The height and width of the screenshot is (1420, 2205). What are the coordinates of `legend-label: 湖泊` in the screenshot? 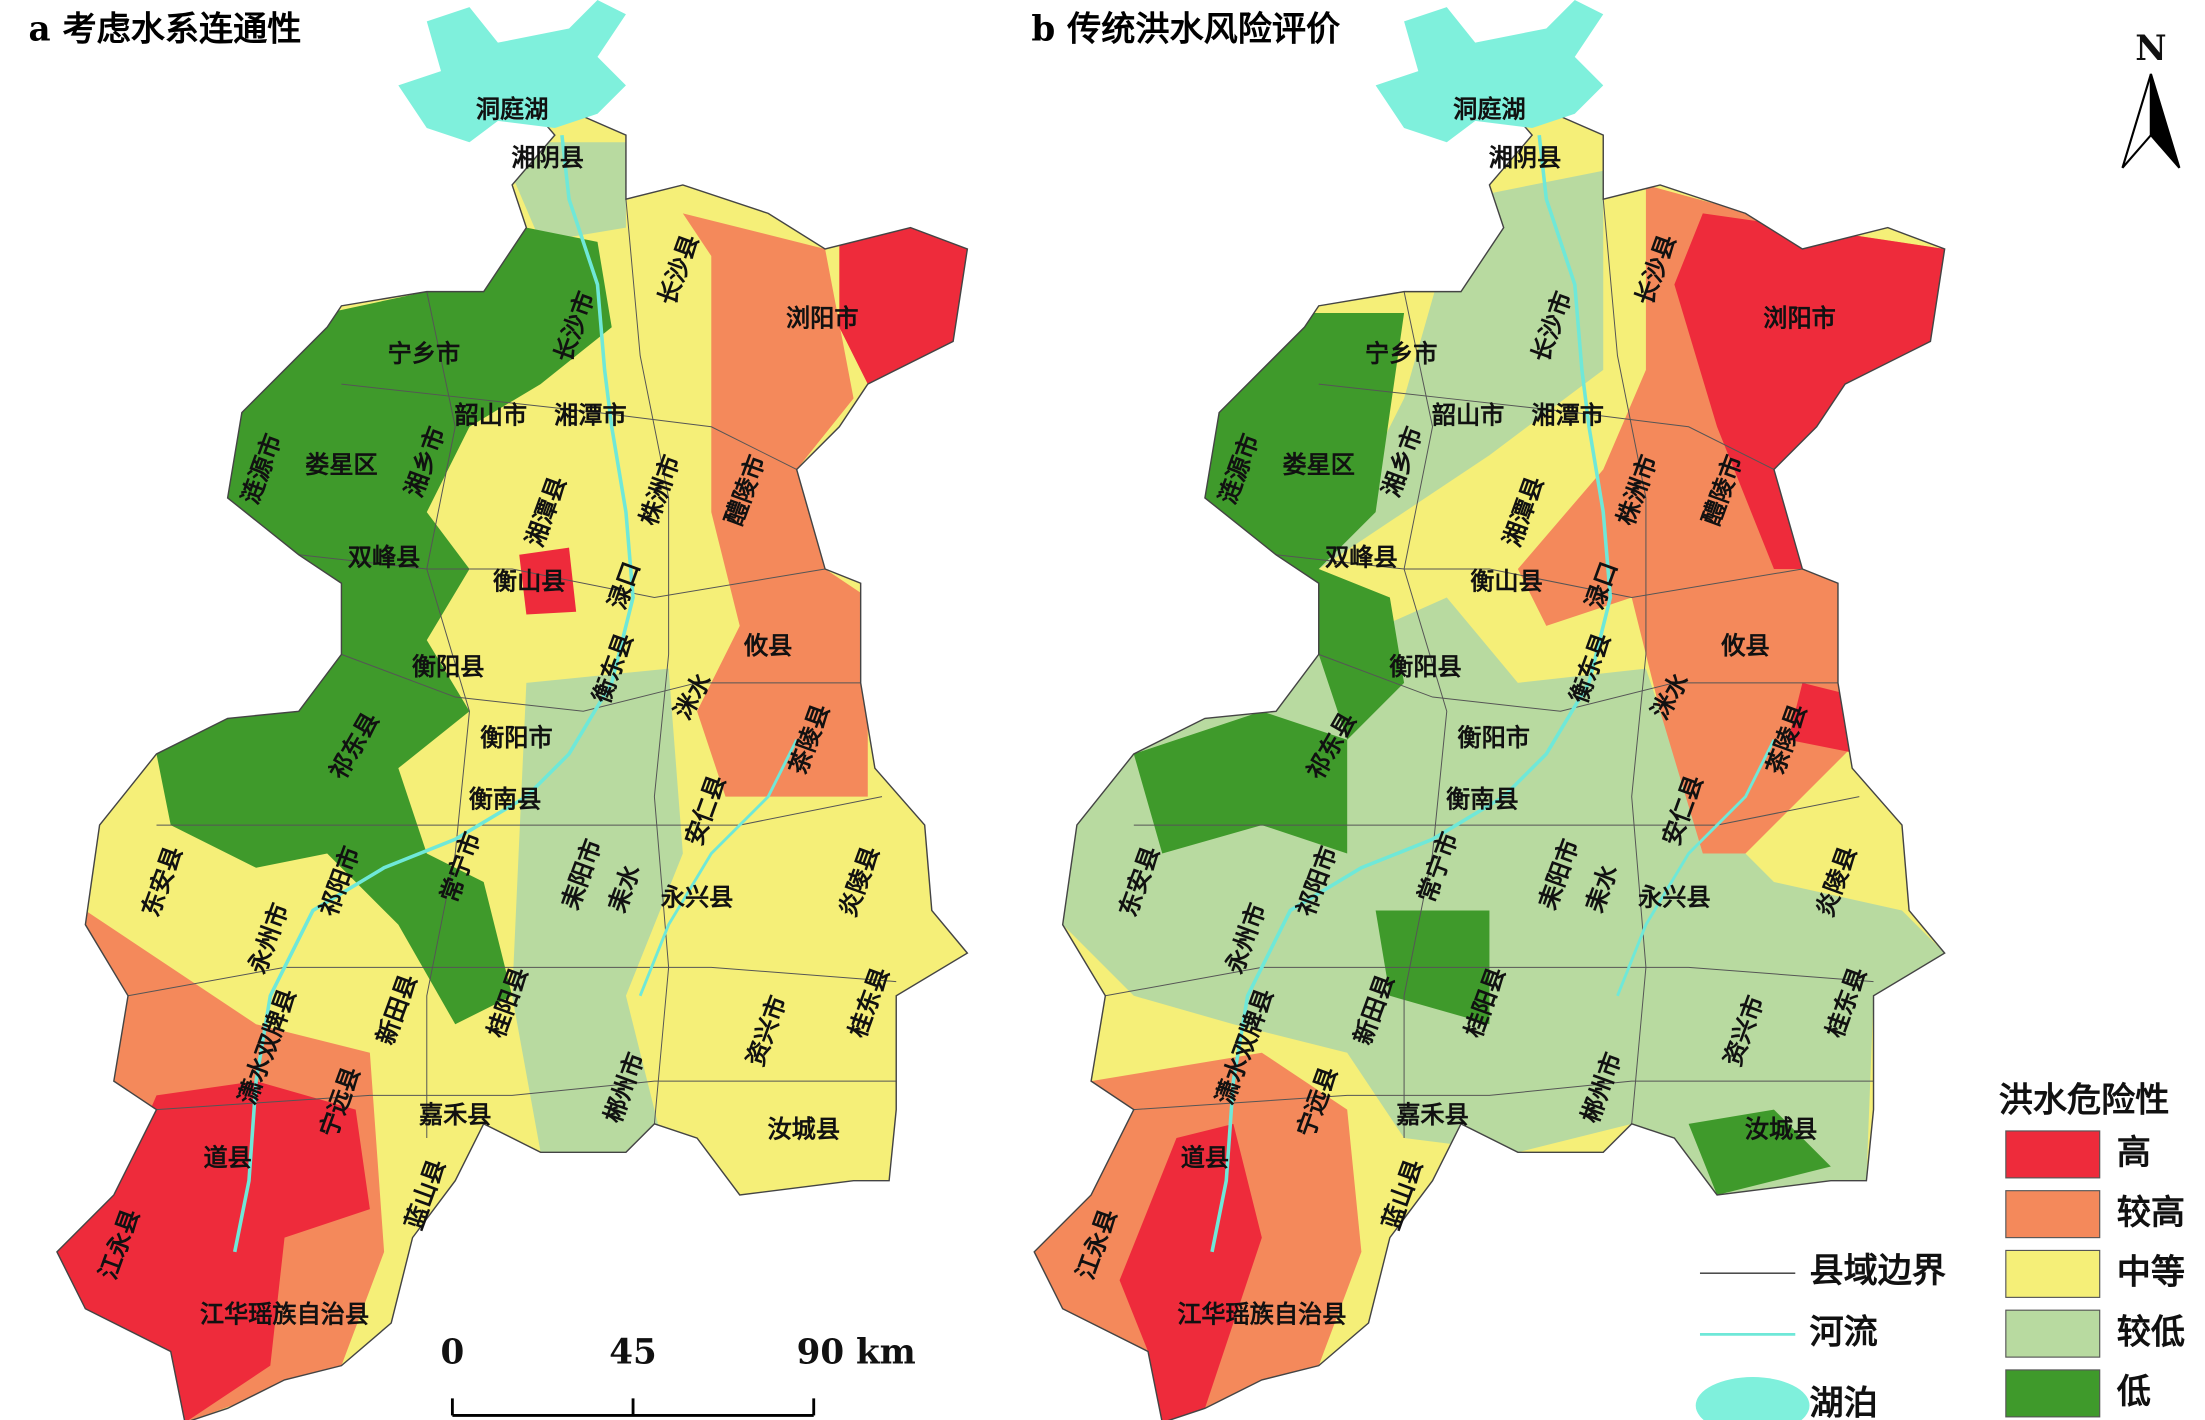 It's located at (1844, 1401).